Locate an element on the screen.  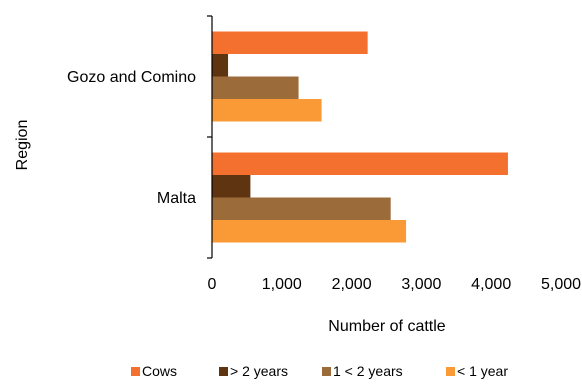
legend-swatch-1-year is located at coordinates (450, 371).